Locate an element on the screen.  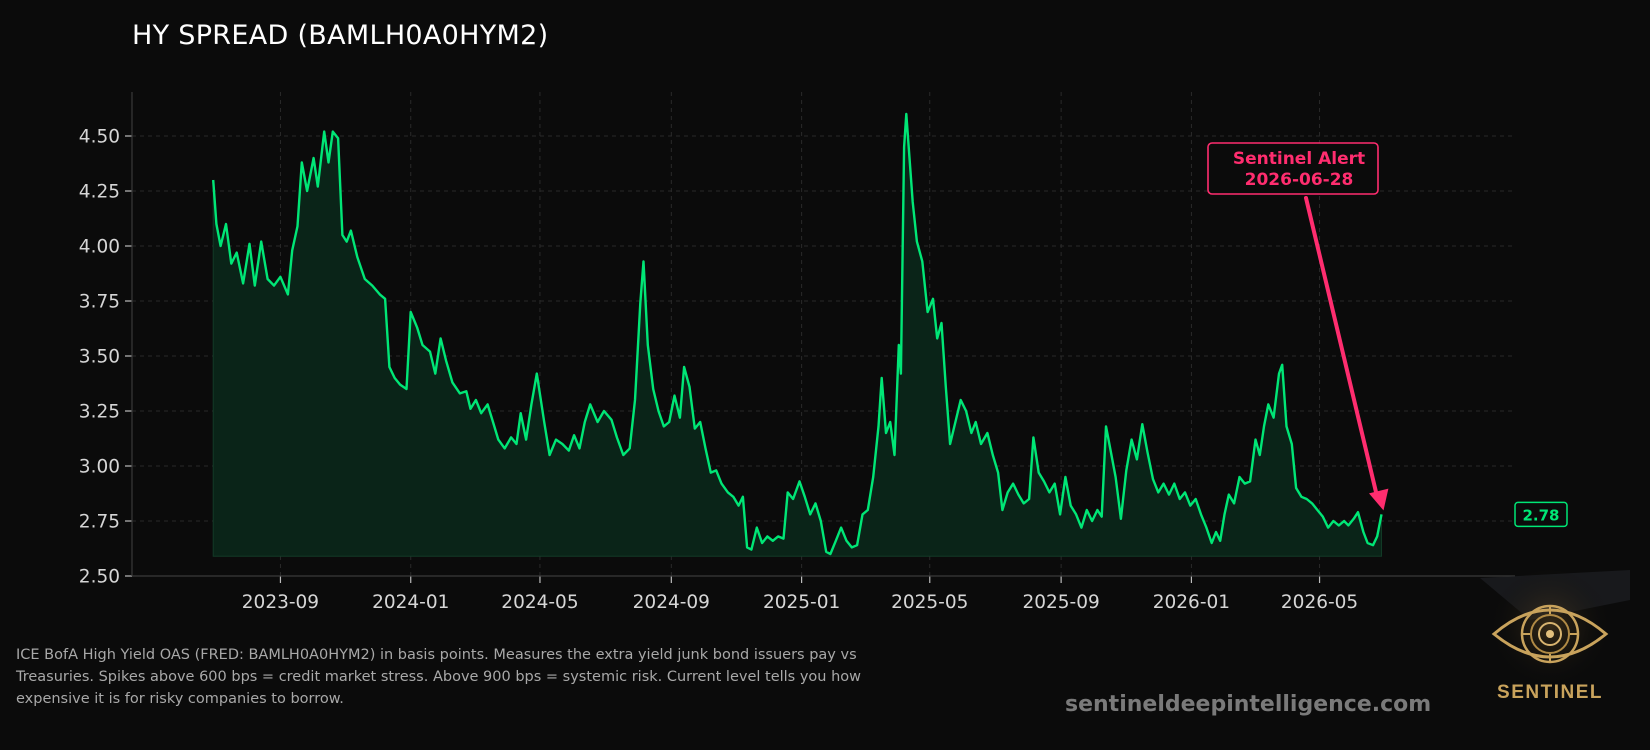
last-value-box is located at coordinates (1541, 514).